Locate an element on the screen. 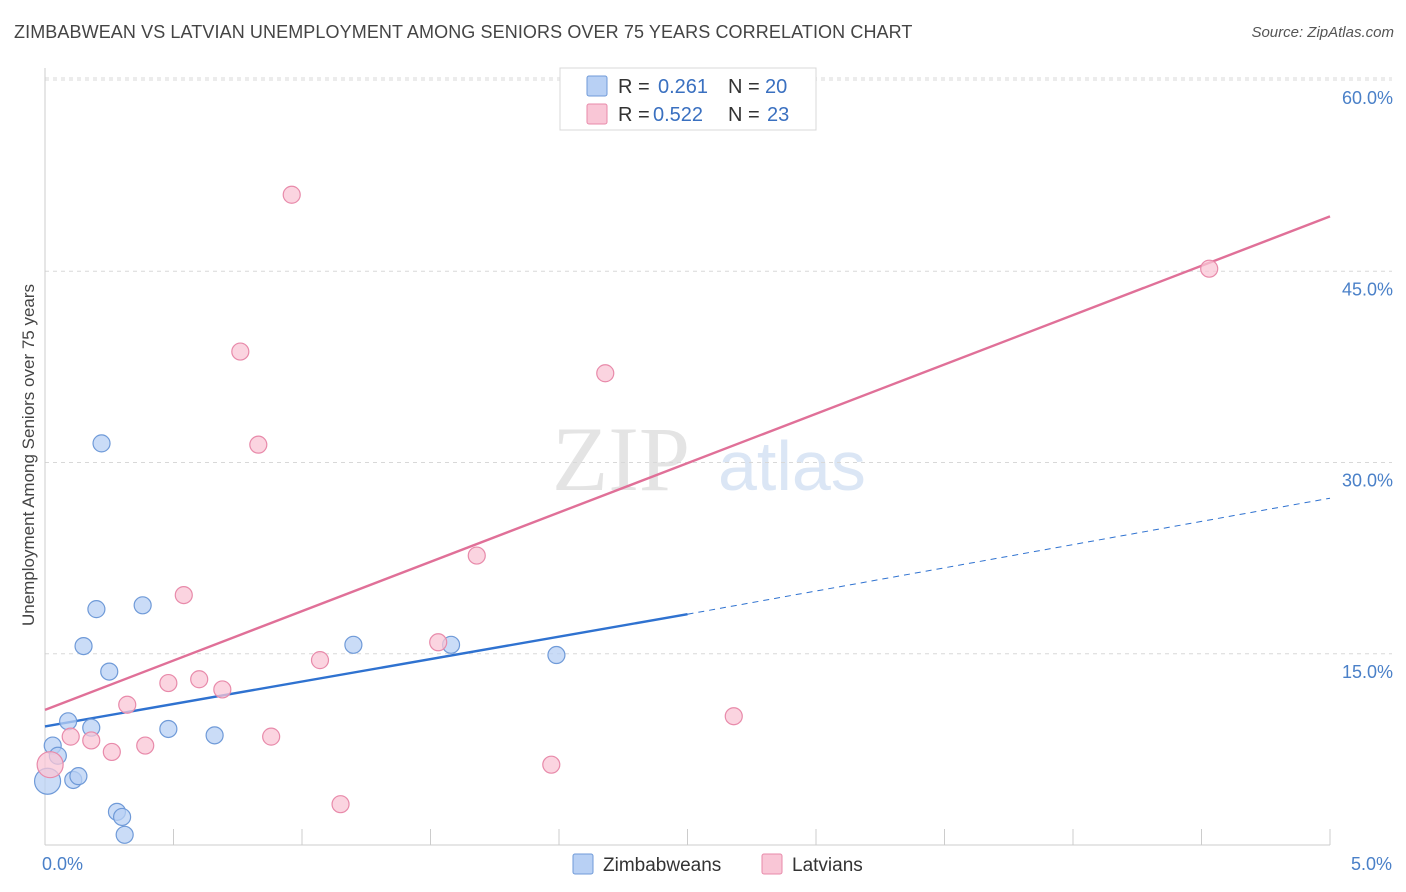  x-tick-label-max: 5.0% is located at coordinates (1371, 864).